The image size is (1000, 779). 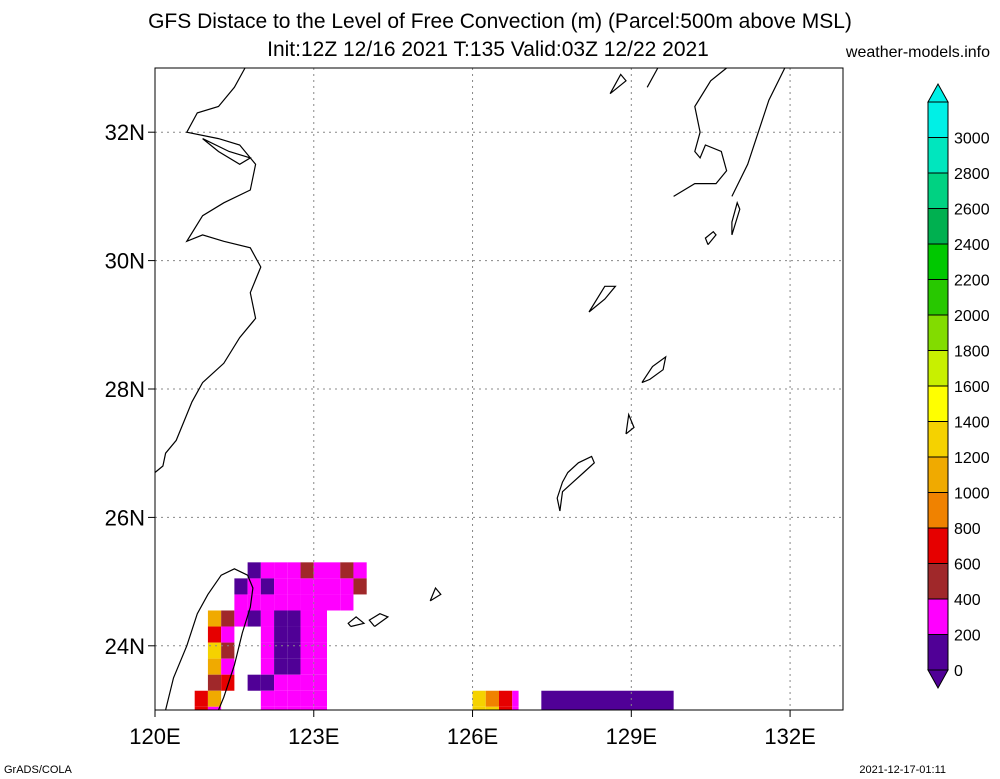 I want to click on colorbar-label: 1600, so click(x=972, y=387).